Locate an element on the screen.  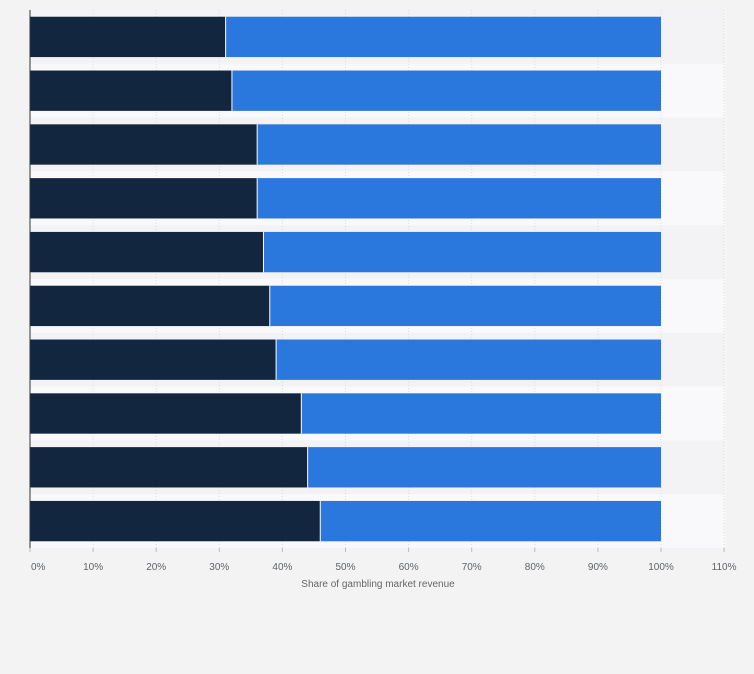
x-tick-label: 10% is located at coordinates (93, 567).